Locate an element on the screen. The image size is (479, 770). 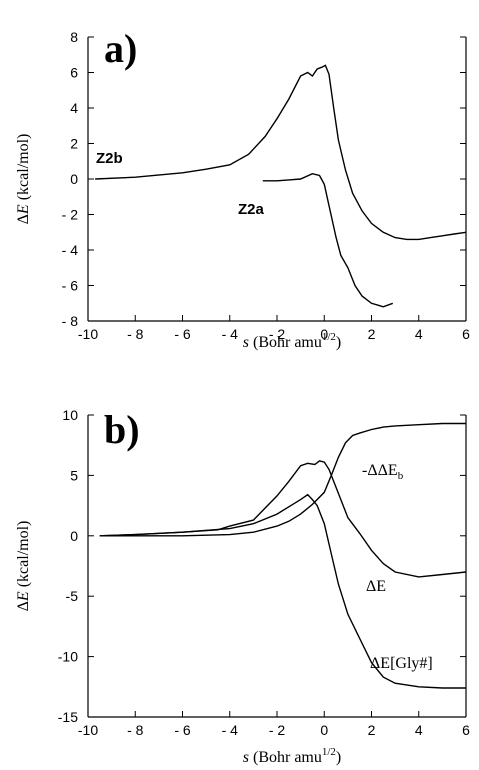
y-tick-label: 8 is located at coordinates (74, 37).